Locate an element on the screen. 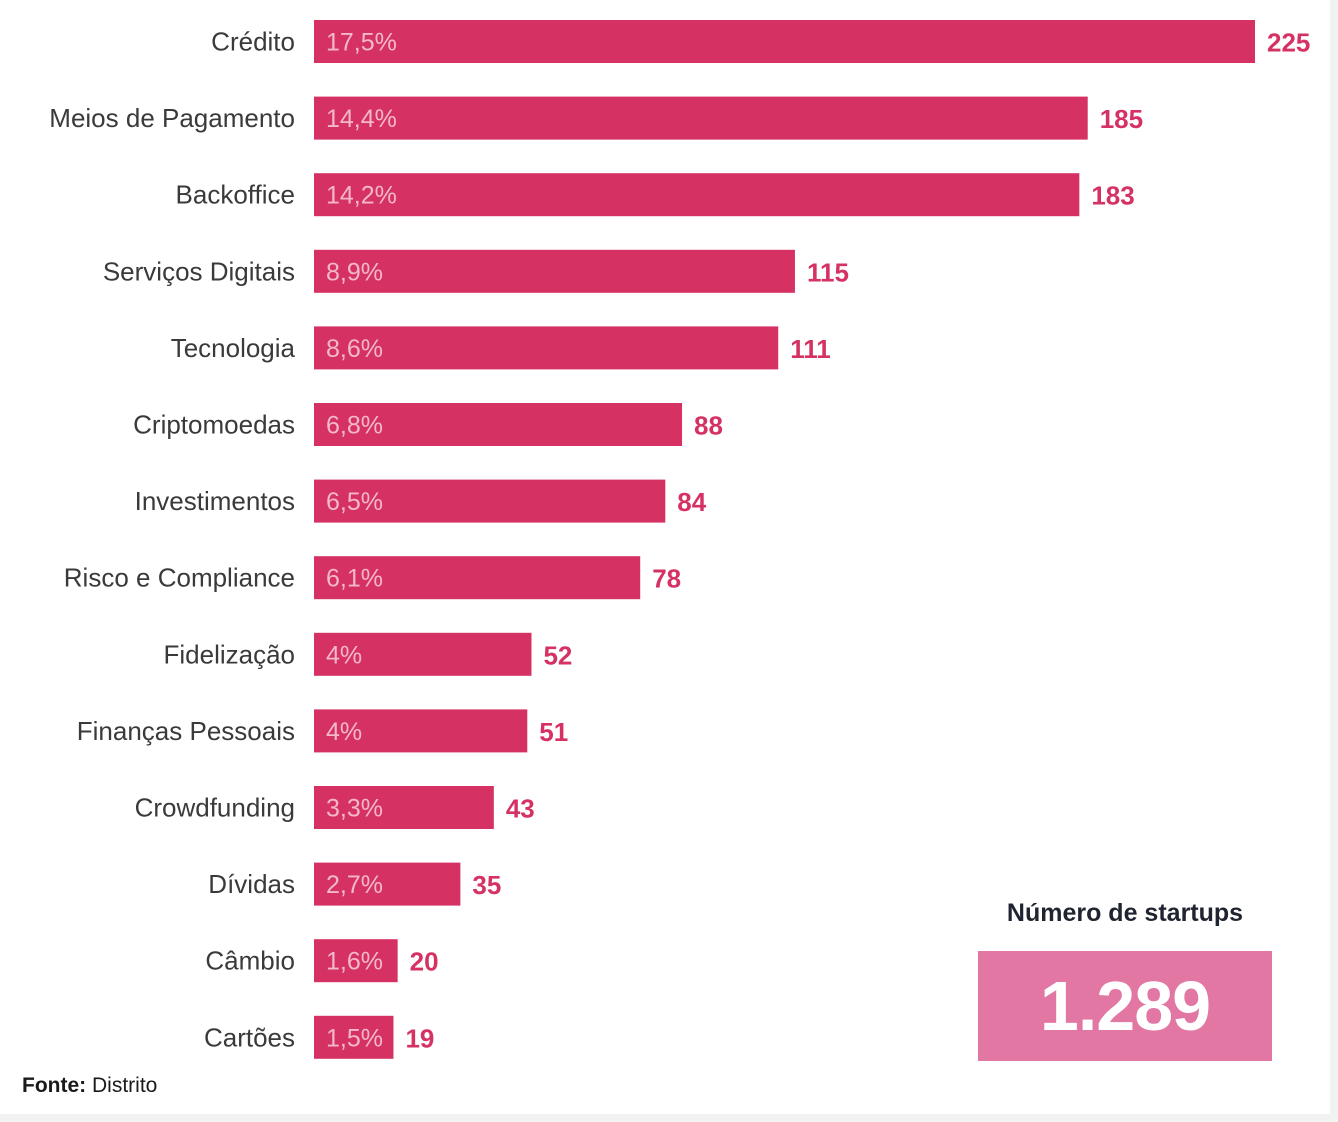 This screenshot has height=1122, width=1338. value-label: 183 is located at coordinates (1112, 196).